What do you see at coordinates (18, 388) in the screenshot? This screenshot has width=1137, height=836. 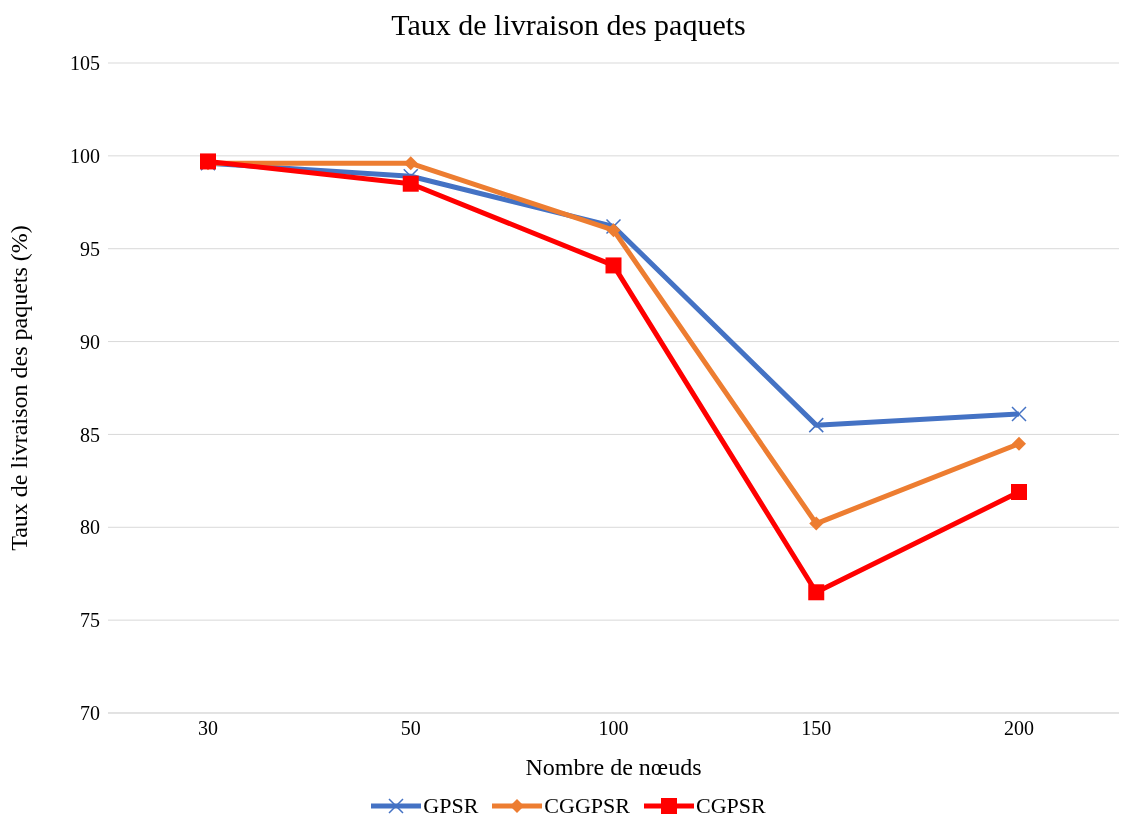 I see `y-axis-title: Taux de livraison des paquets (%)` at bounding box center [18, 388].